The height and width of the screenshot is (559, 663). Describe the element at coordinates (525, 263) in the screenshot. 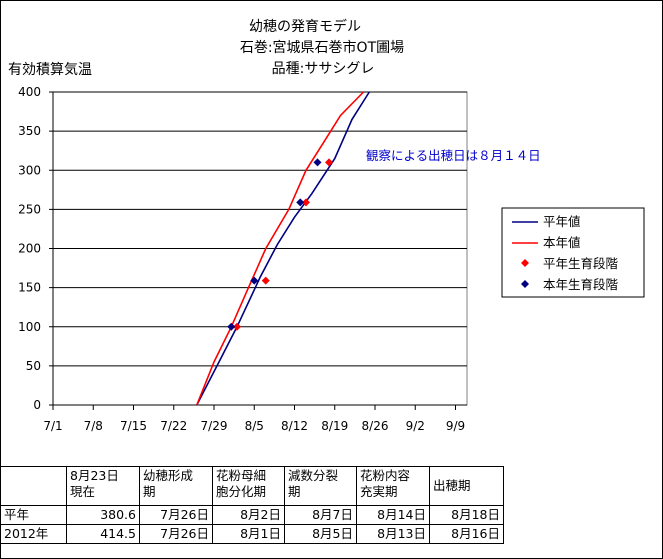

I see `legend-marker-heinen-stage` at that location.